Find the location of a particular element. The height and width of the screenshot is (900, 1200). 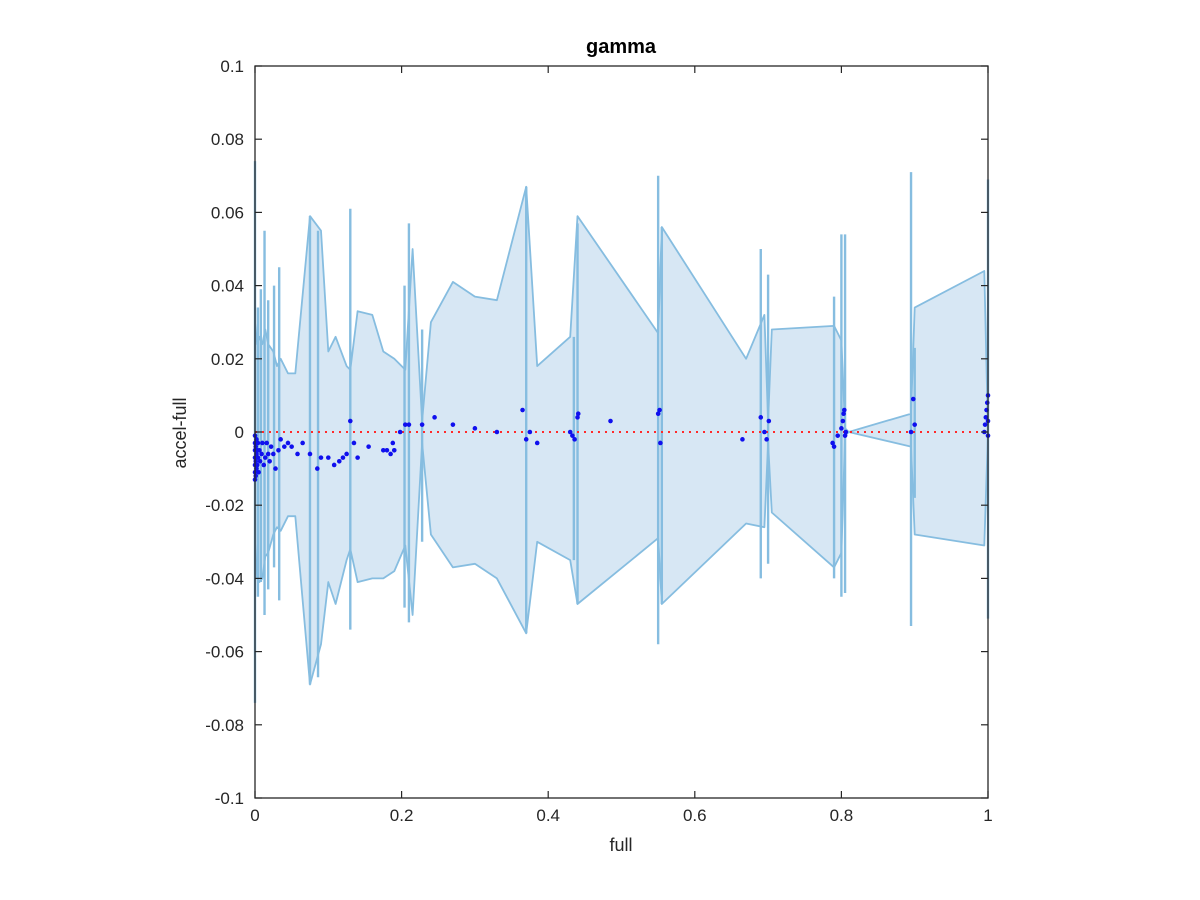

x-tick-label: 1 is located at coordinates (987, 815).